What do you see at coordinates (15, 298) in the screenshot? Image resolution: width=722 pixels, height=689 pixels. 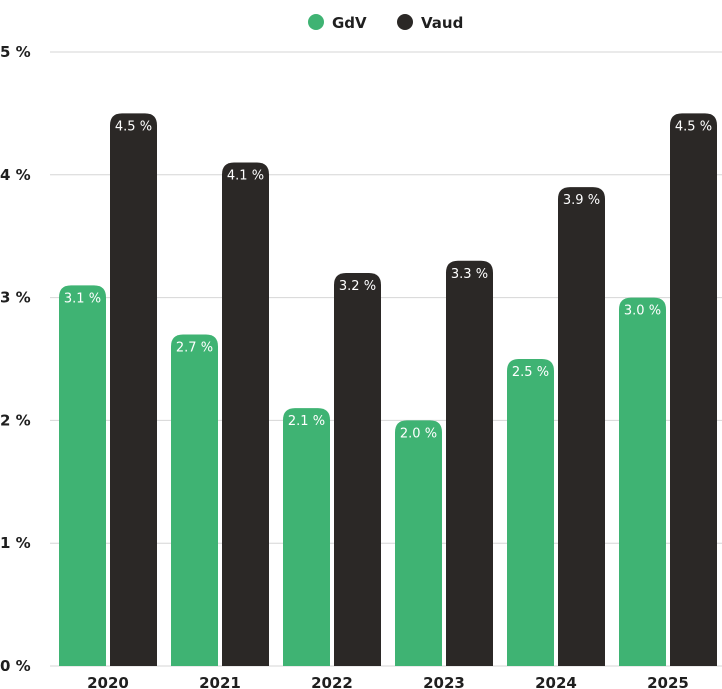 I see `y-tick-label: 3 %` at bounding box center [15, 298].